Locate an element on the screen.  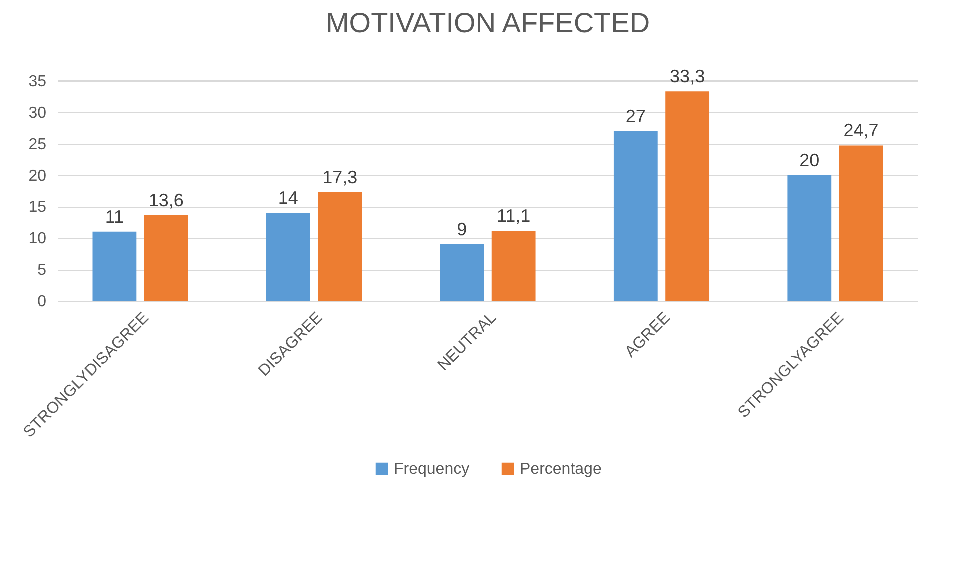
y-tick-label: 0 is located at coordinates (42, 302).